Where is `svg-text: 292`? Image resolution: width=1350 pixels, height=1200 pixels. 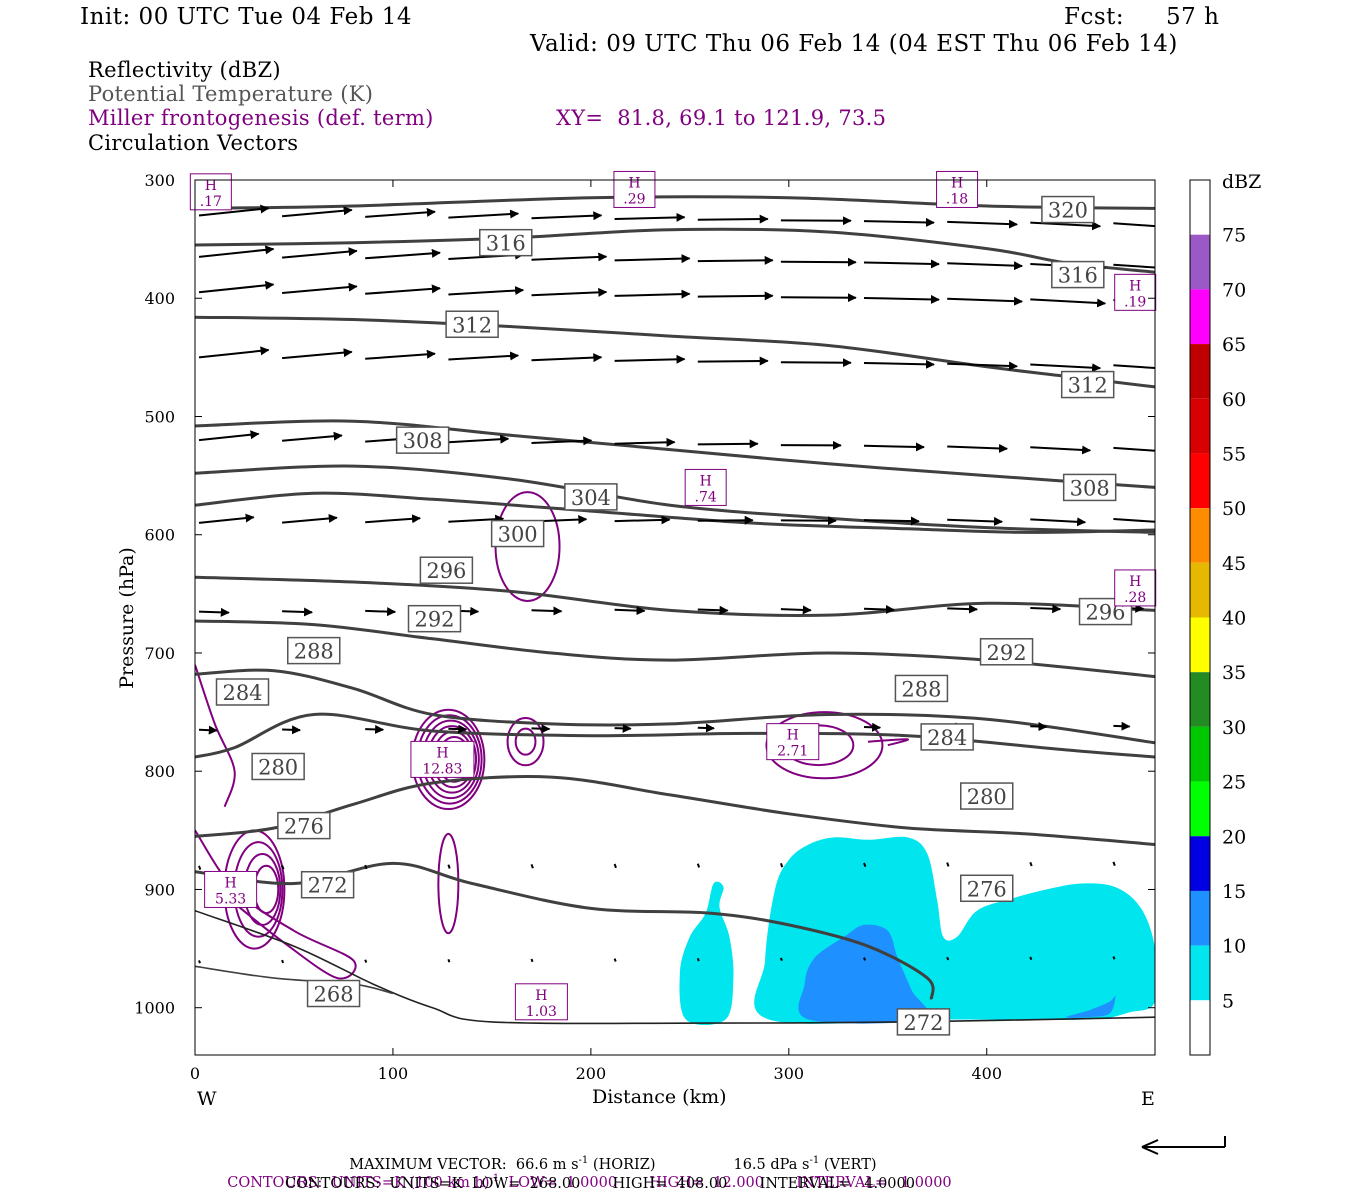 svg-text: 292 is located at coordinates (1006, 653).